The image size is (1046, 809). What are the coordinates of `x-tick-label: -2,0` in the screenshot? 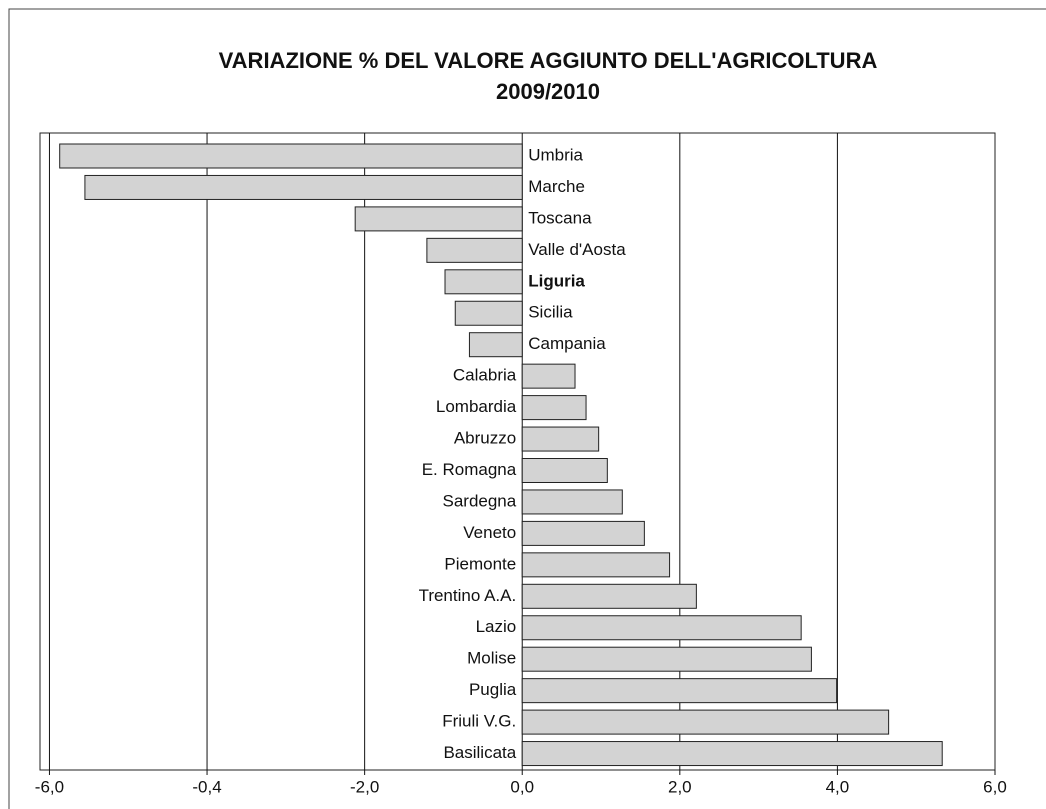 It's located at (364, 786).